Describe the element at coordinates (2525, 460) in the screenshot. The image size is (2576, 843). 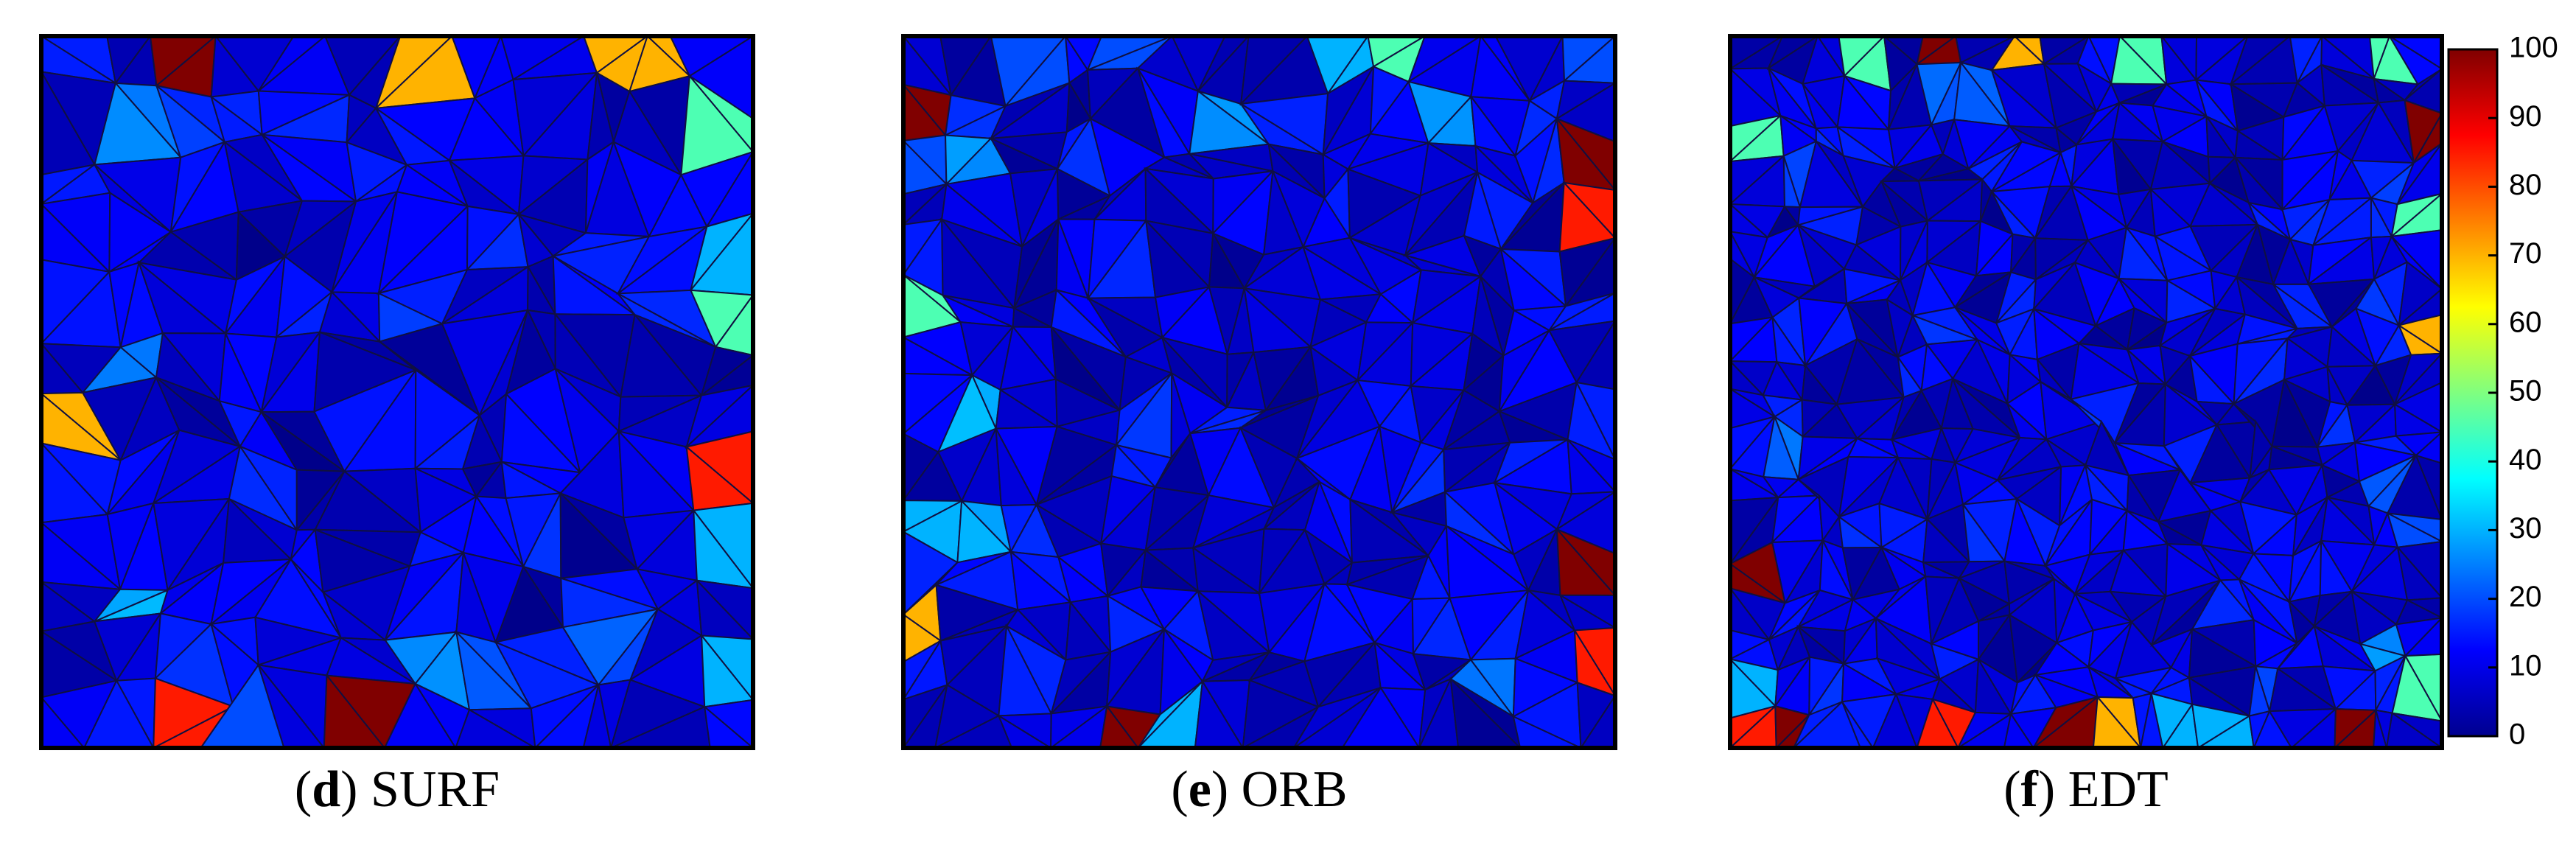
I see `colorbar-tick-label: 40` at that location.